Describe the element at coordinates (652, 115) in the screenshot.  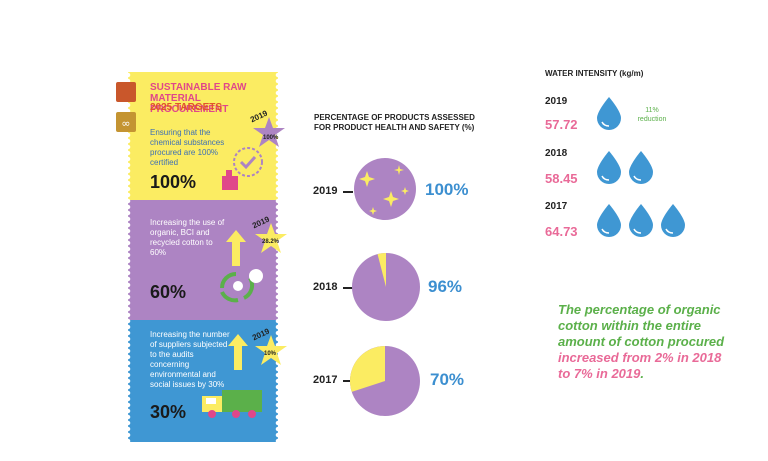
I see `reduction-note: 11% reduction` at that location.